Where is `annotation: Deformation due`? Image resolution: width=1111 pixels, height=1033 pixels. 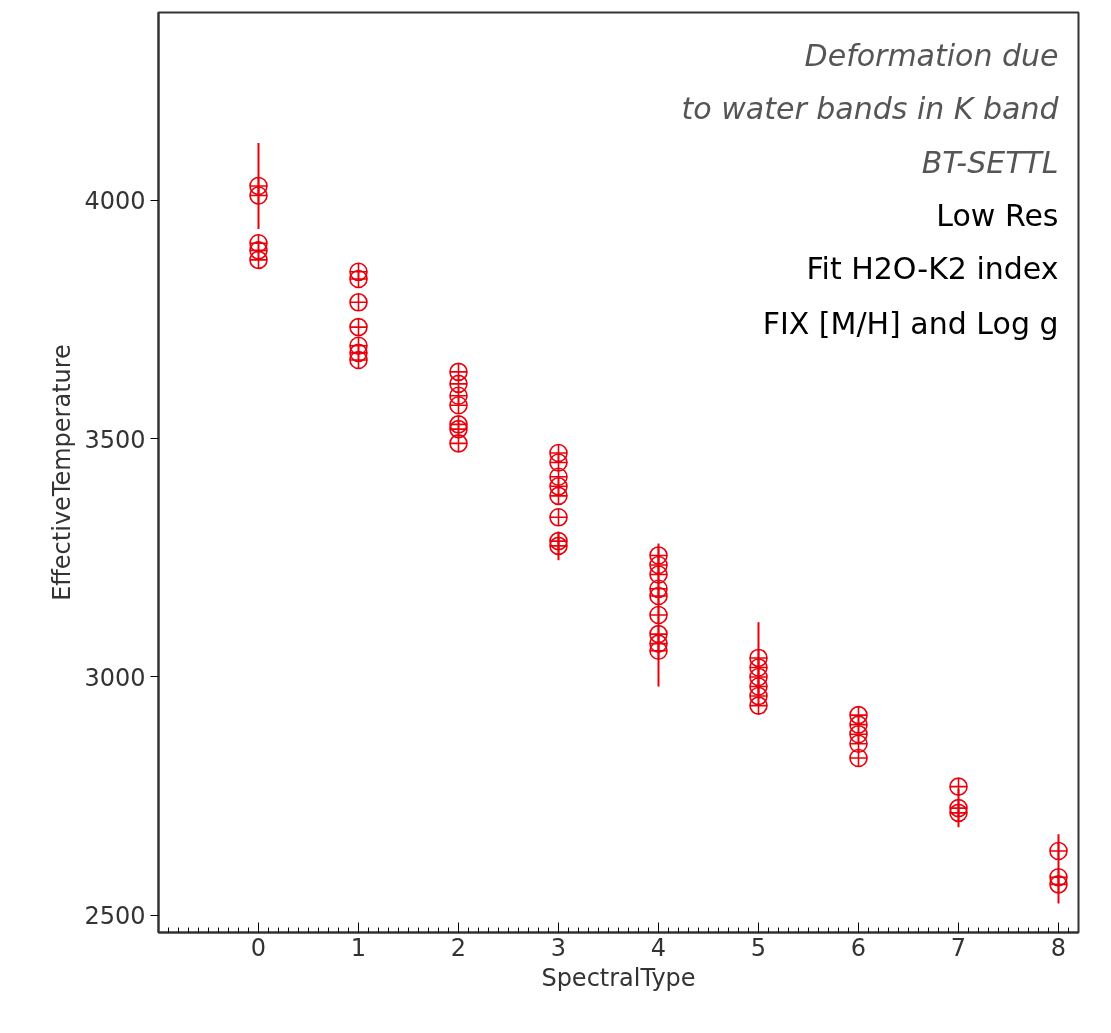
annotation: Deformation due is located at coordinates (931, 55).